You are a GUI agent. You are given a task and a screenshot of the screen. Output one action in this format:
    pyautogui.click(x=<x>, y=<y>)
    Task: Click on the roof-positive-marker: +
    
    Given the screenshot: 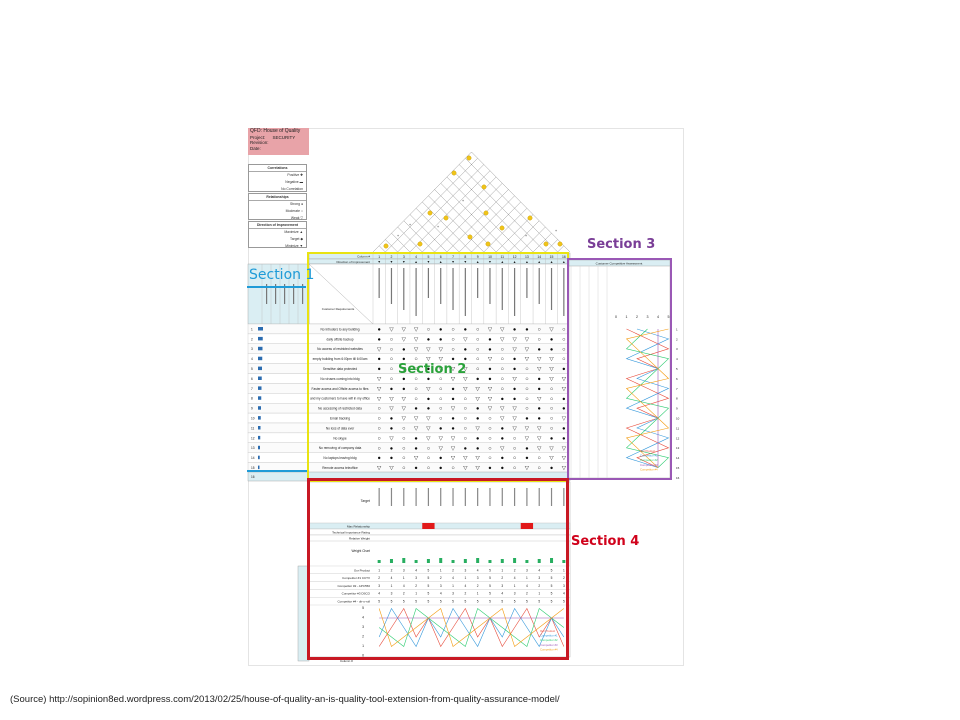 What is the action you would take?
    pyautogui.click(x=526, y=235)
    